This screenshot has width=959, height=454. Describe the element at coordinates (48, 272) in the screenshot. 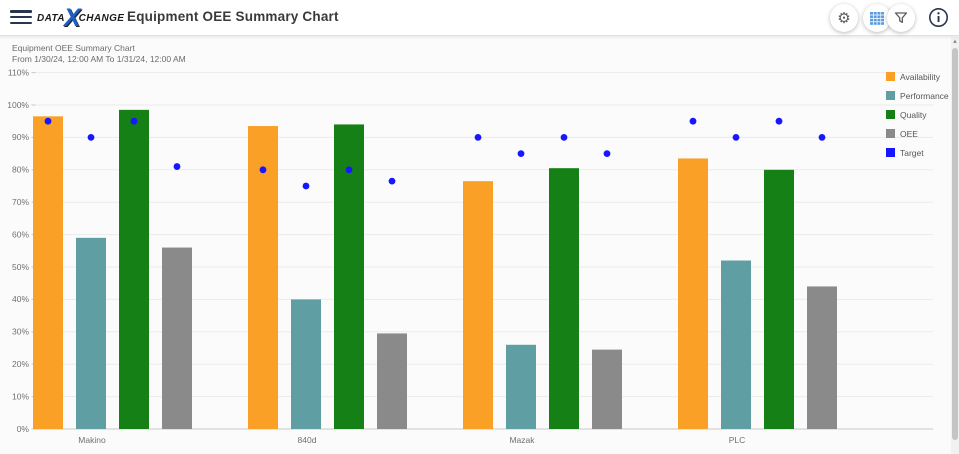

I see `bar-availability-makino` at that location.